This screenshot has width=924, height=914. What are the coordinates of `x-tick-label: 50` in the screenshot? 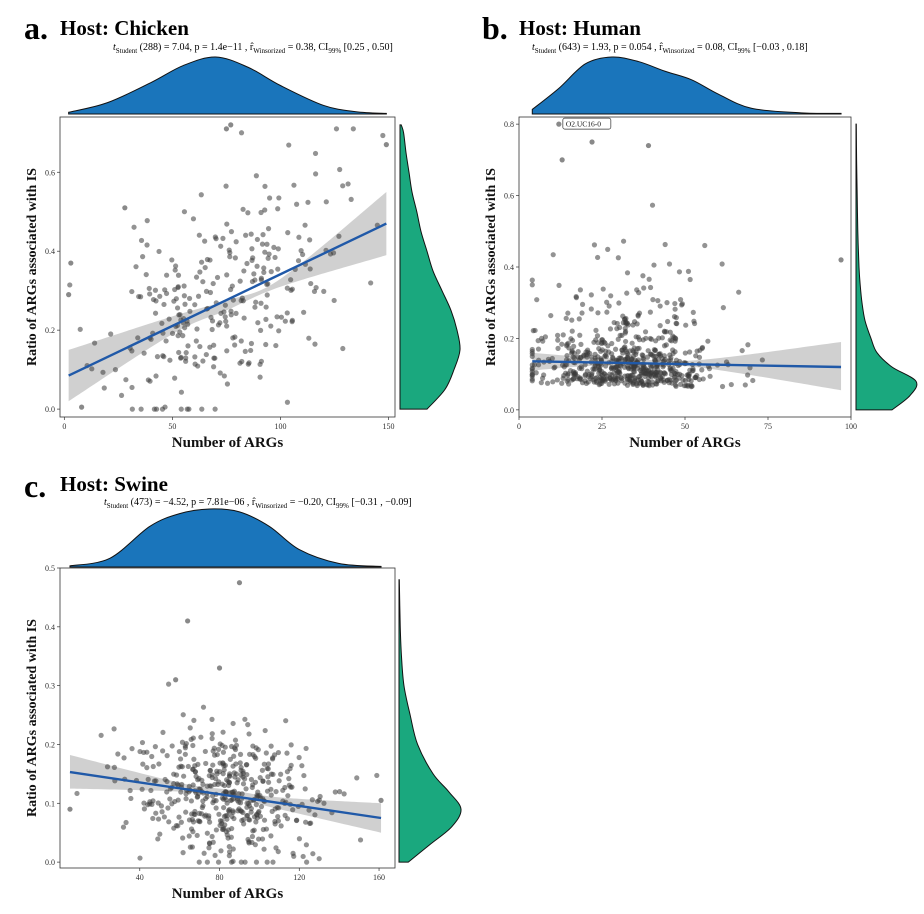 It's located at (685, 426).